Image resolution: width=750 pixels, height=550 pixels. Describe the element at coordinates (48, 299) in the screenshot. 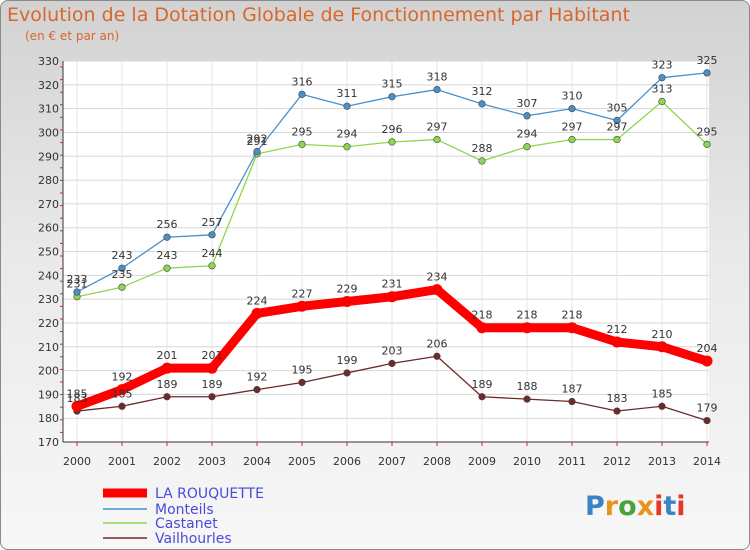

I see `y-tick-label: 230` at that location.